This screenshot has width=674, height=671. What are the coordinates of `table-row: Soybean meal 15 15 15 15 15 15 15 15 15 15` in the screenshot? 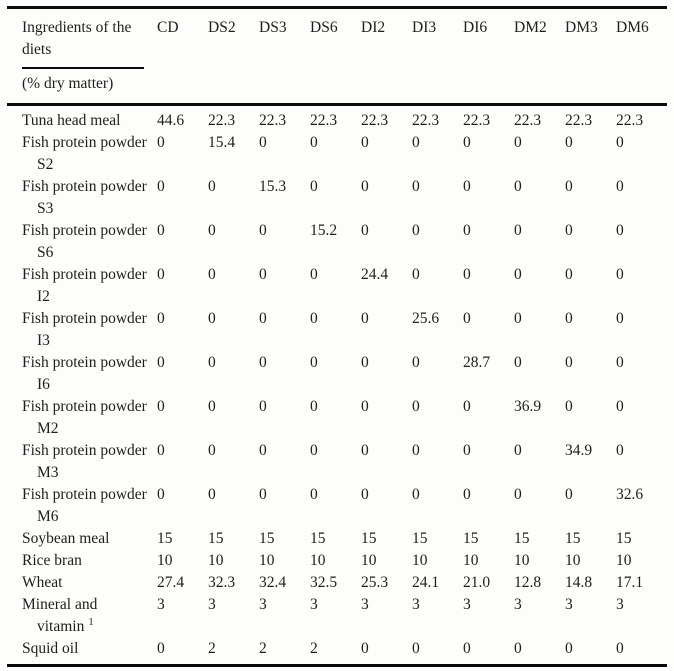 It's located at (337, 539).